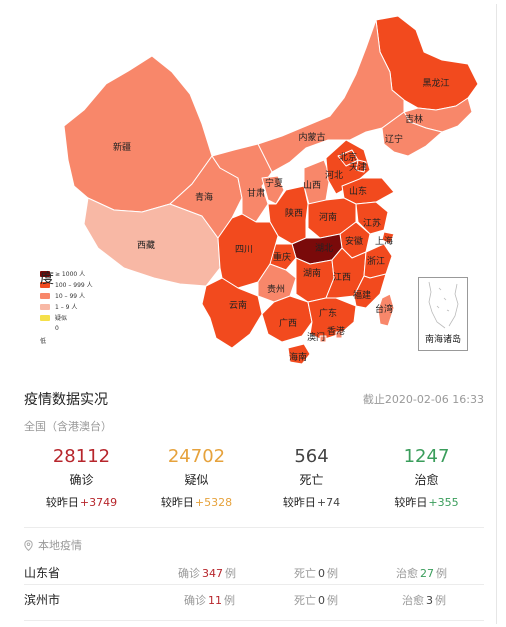 The height and width of the screenshot is (627, 506). I want to click on stat-confirmed: 28112 确诊 较昨日+3749, so click(81, 480).